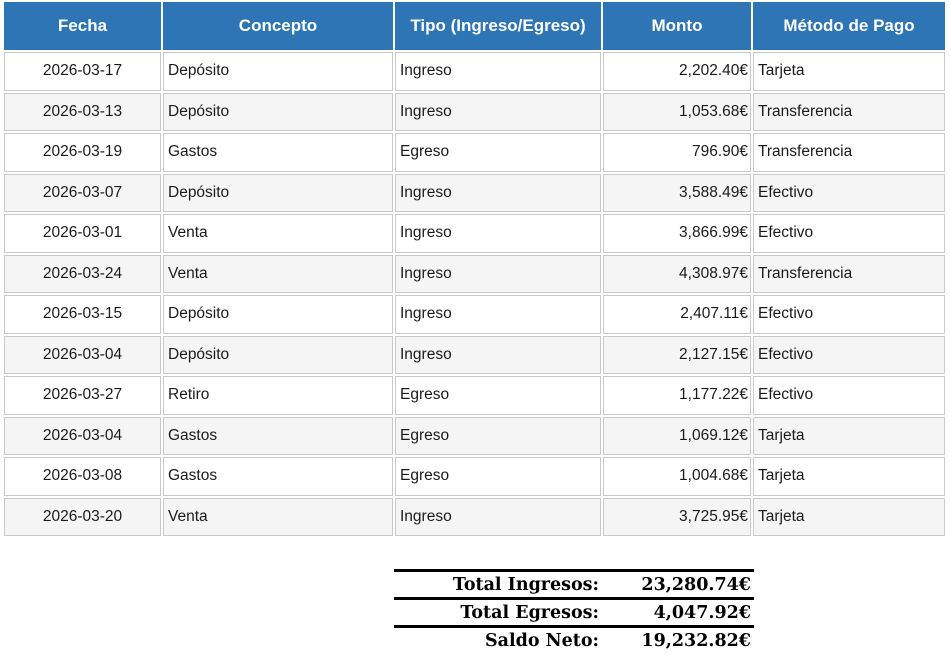 Image resolution: width=950 pixels, height=660 pixels. I want to click on saldo-neto-row: Saldo Neto: 19,232.82€, so click(574, 640).